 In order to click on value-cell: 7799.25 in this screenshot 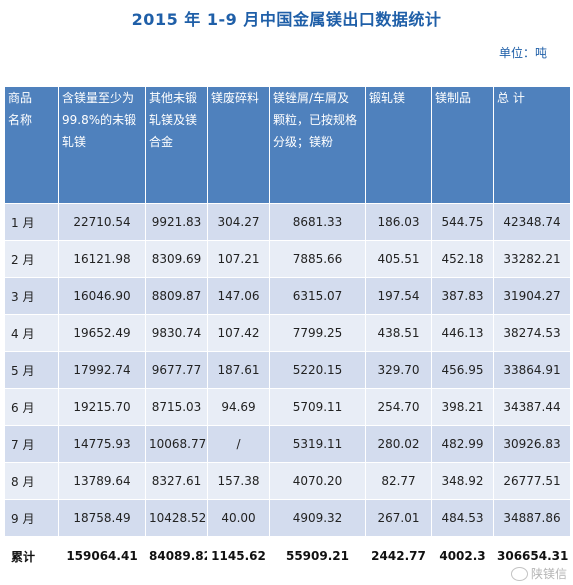, I will do `click(317, 333)`.